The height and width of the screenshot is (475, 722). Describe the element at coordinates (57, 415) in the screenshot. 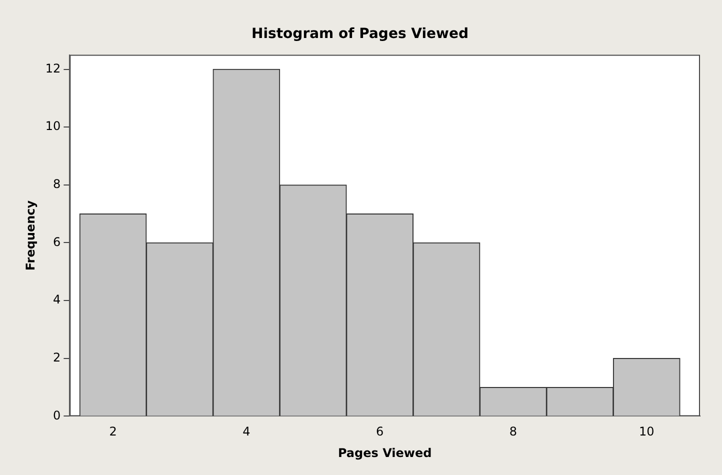

I see `y-tick-label: 0` at that location.